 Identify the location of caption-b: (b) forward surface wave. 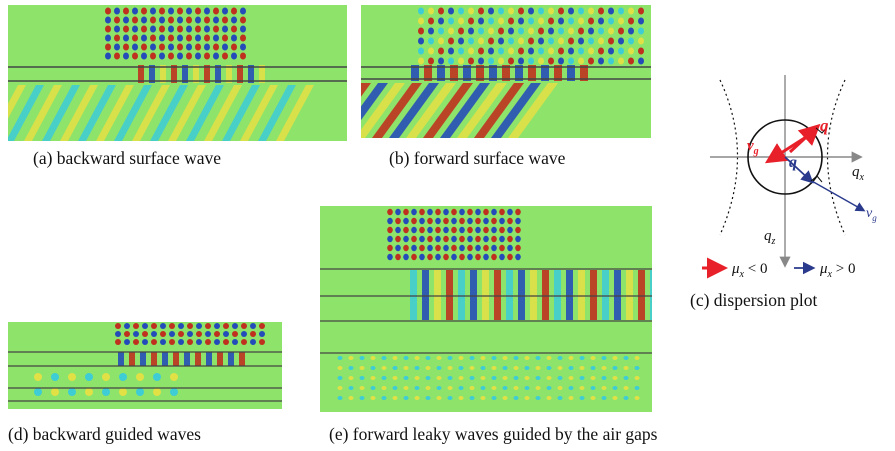
(477, 158).